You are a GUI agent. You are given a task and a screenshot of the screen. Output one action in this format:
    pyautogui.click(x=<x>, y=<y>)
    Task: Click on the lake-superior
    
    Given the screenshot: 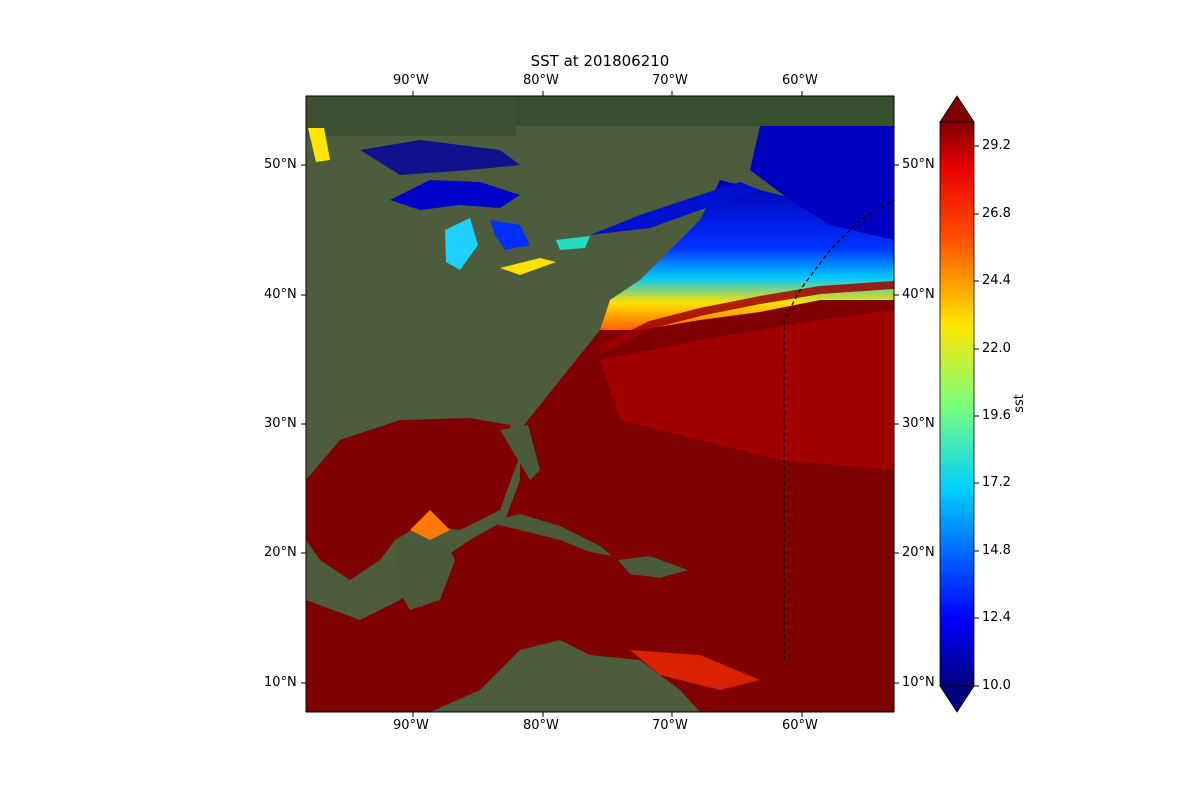 What is the action you would take?
    pyautogui.click(x=455, y=195)
    